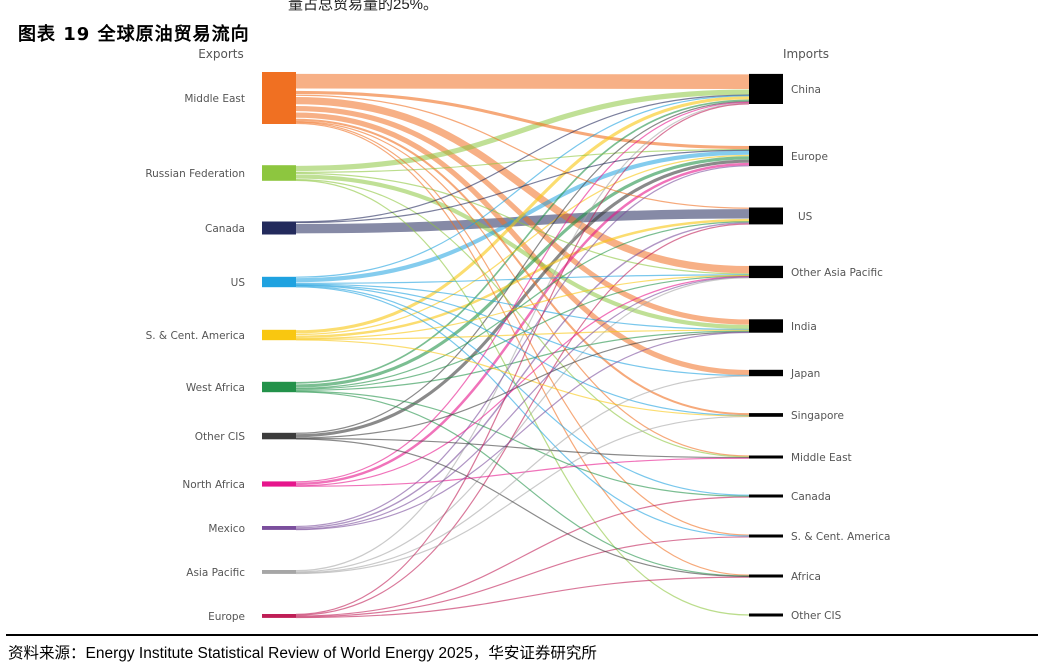 This screenshot has width=1044, height=665. I want to click on flow-russian-federation-to-other-asia-pacific, so click(522, 223).